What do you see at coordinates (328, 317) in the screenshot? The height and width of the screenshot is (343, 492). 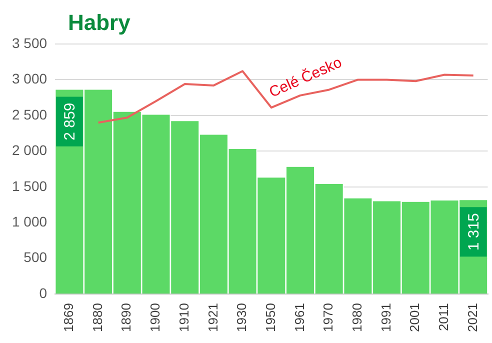 I see `x-tick-label: 1970` at bounding box center [328, 317].